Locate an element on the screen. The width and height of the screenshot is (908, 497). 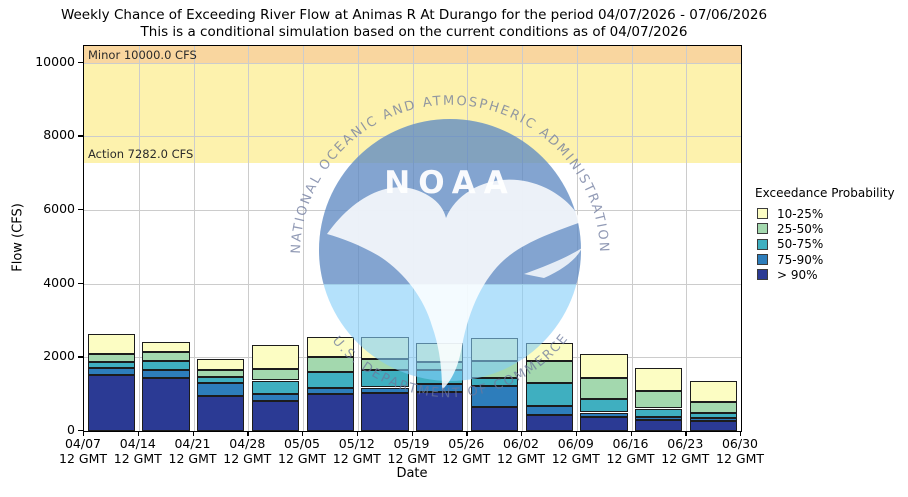
bar-segment-04/14-90 is located at coordinates (166, 404).